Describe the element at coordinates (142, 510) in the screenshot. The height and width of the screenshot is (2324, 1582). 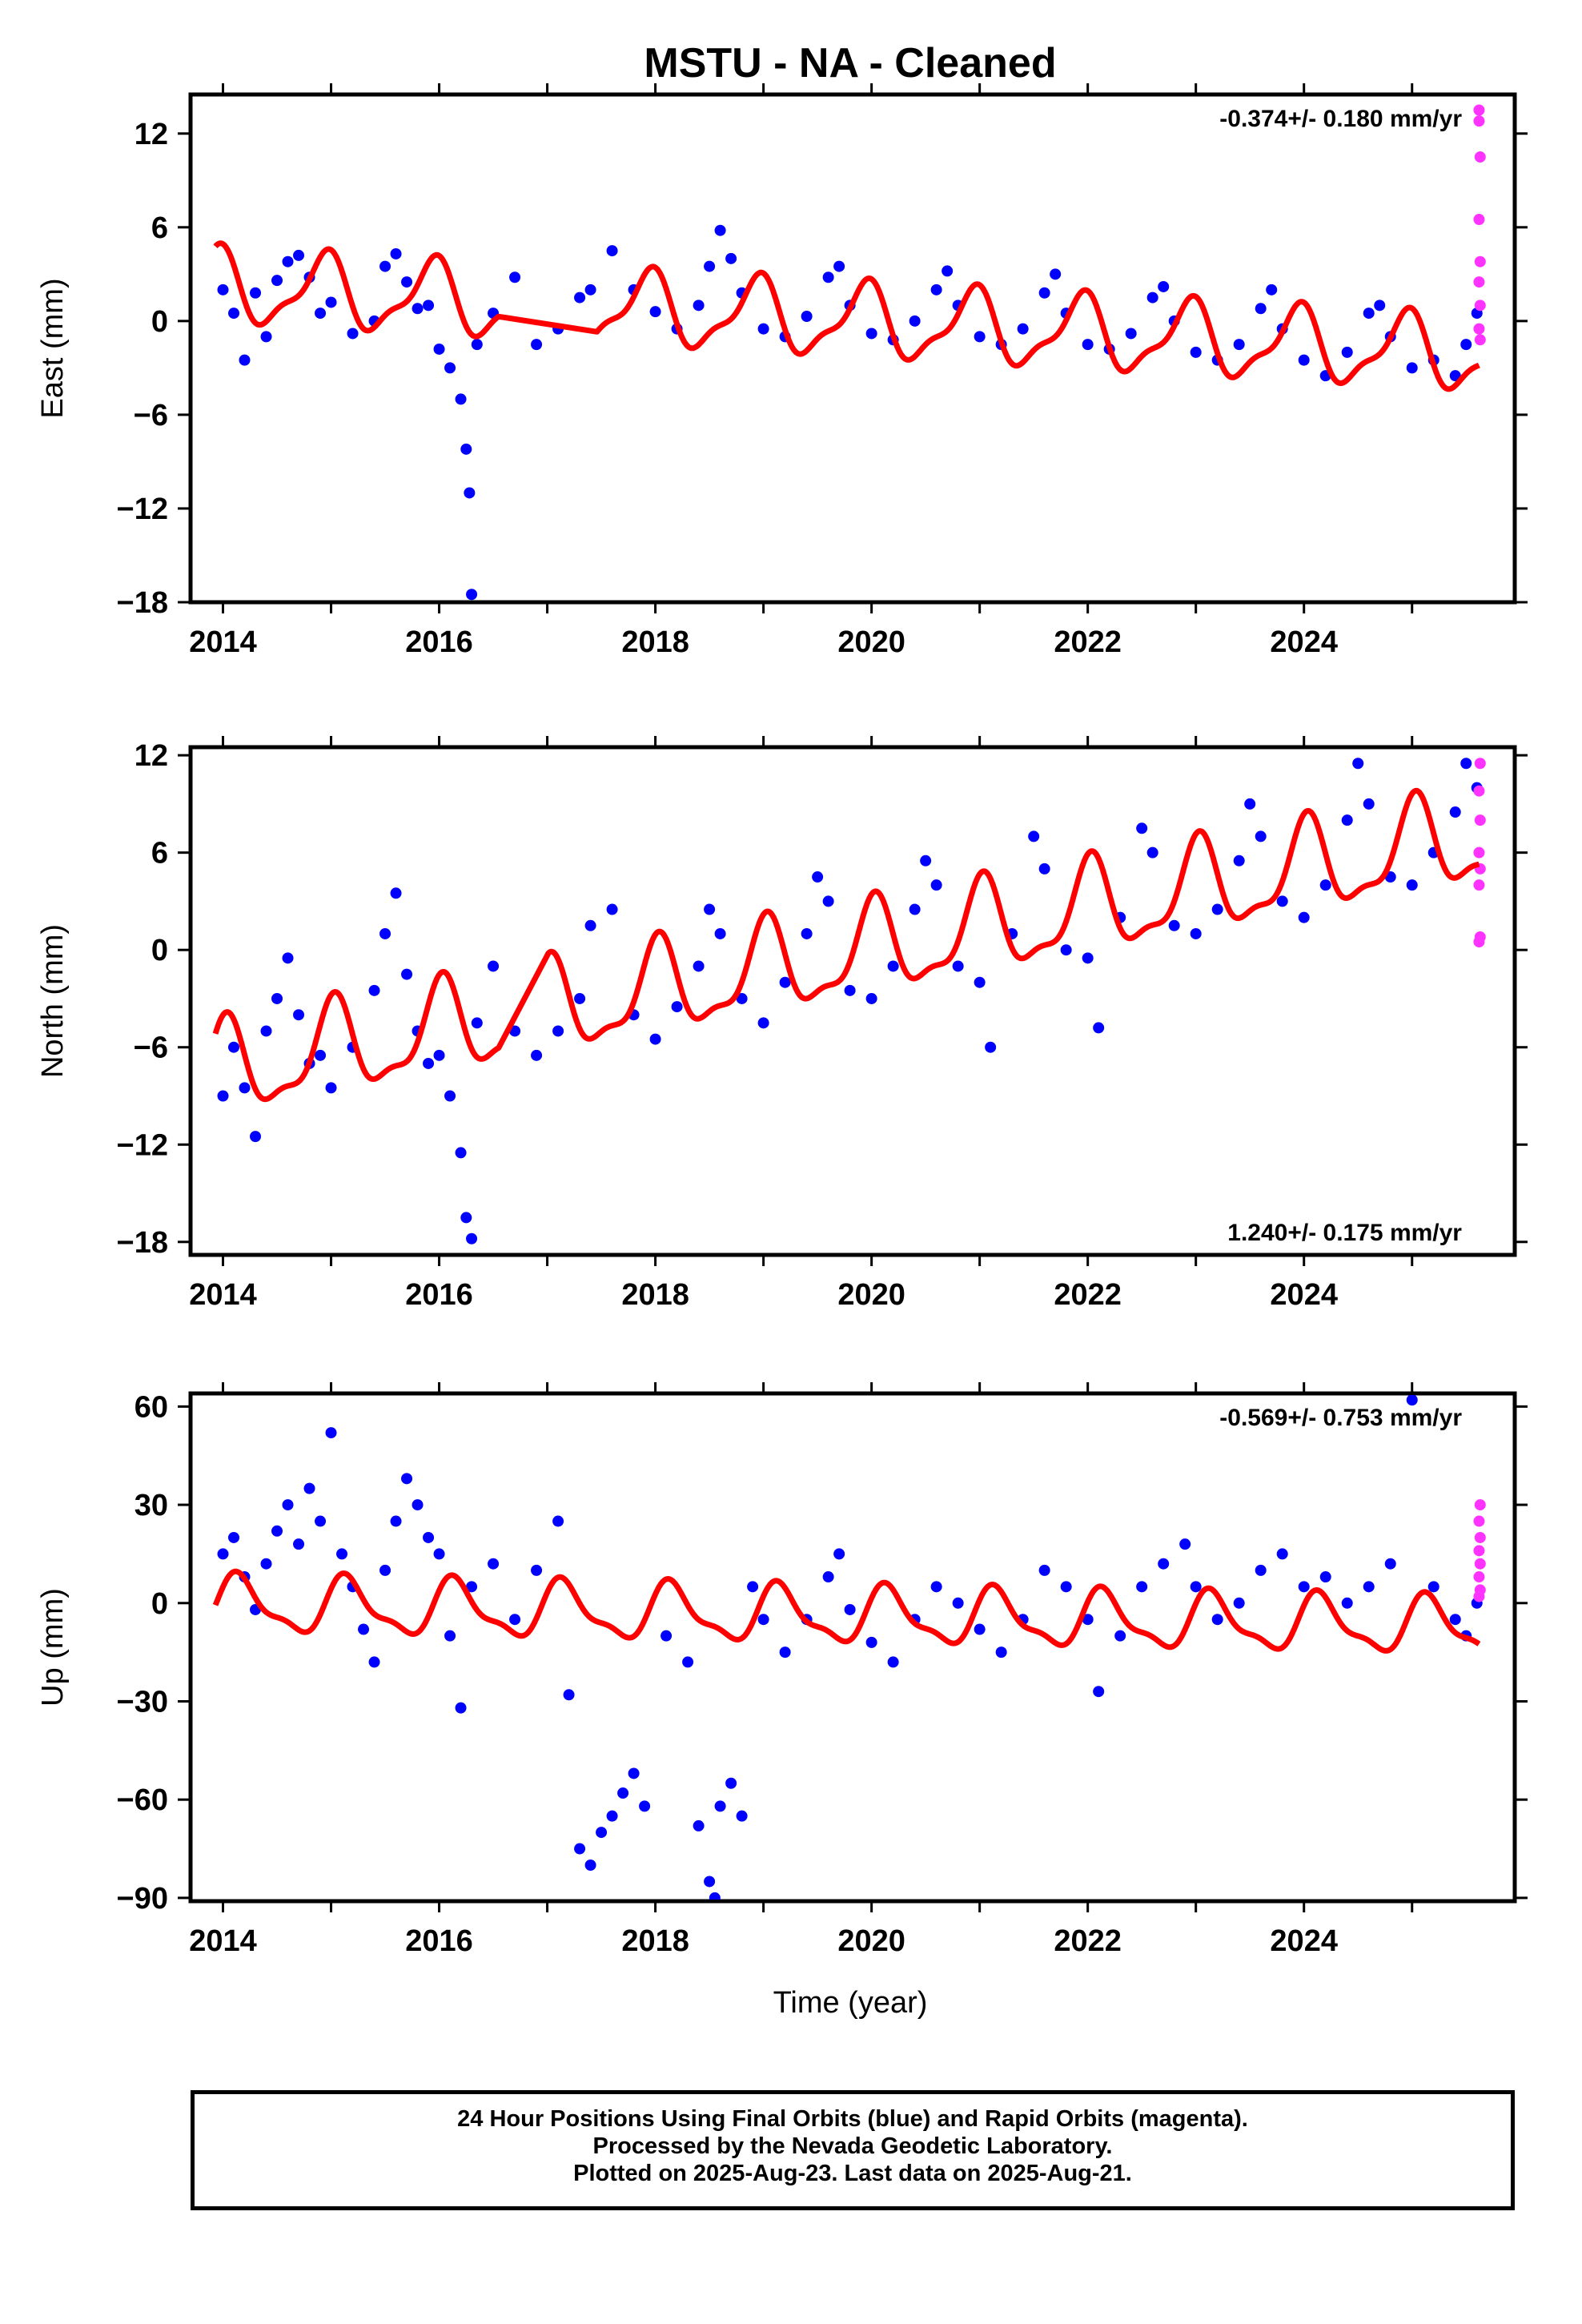
I see `y-tick-label: −12` at that location.